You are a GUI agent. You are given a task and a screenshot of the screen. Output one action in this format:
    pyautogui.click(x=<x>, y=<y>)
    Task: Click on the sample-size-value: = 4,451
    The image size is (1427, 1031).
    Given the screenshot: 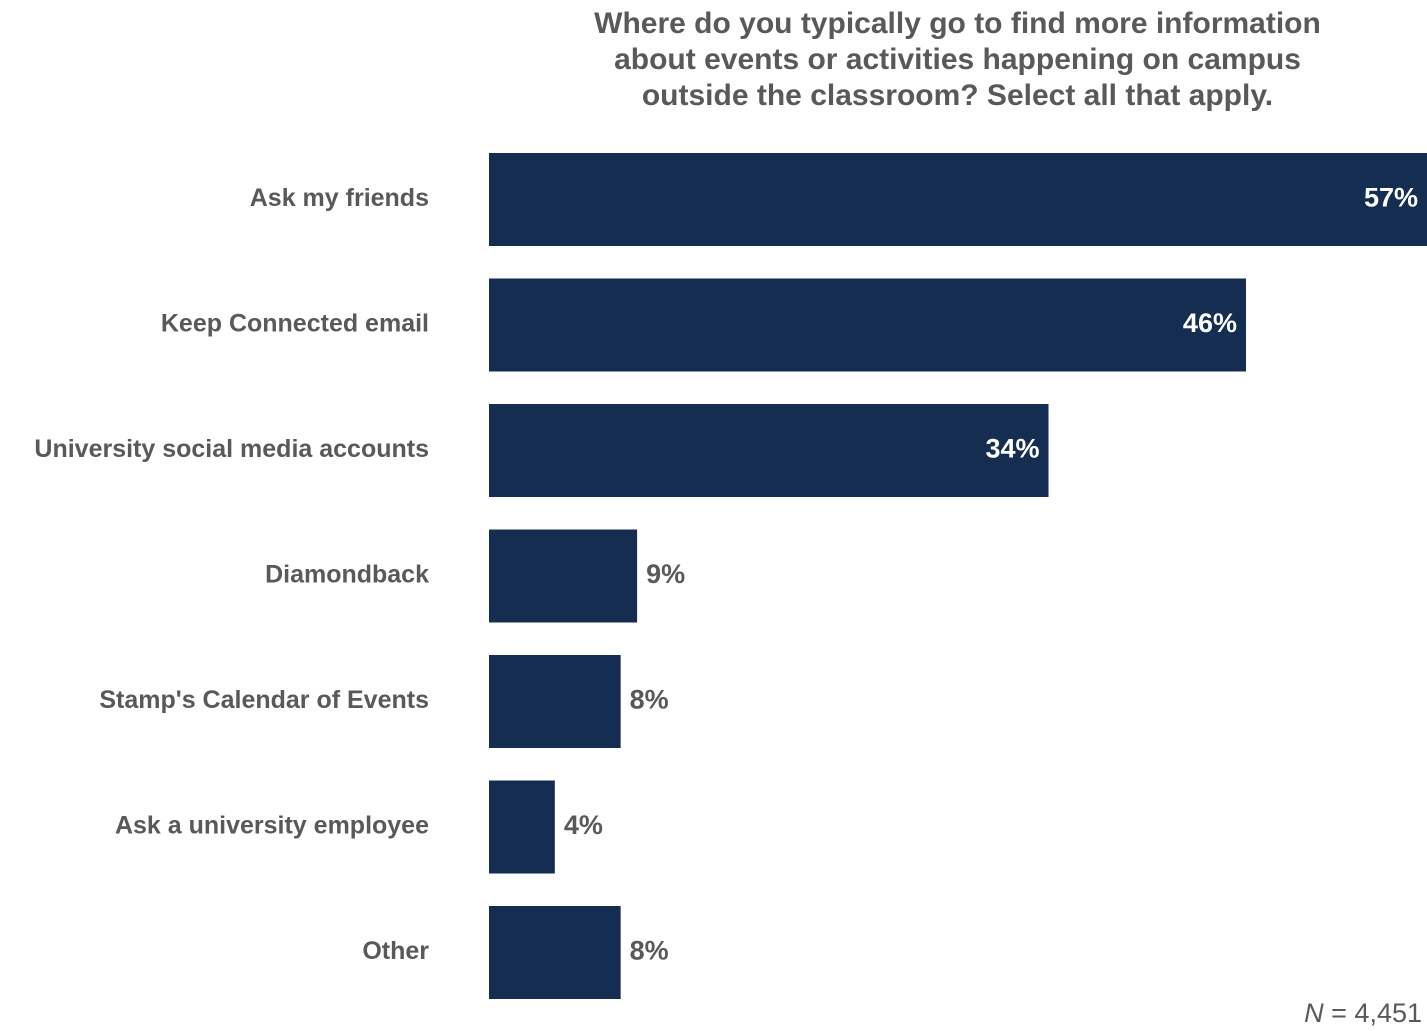 What is the action you would take?
    pyautogui.click(x=1376, y=1013)
    